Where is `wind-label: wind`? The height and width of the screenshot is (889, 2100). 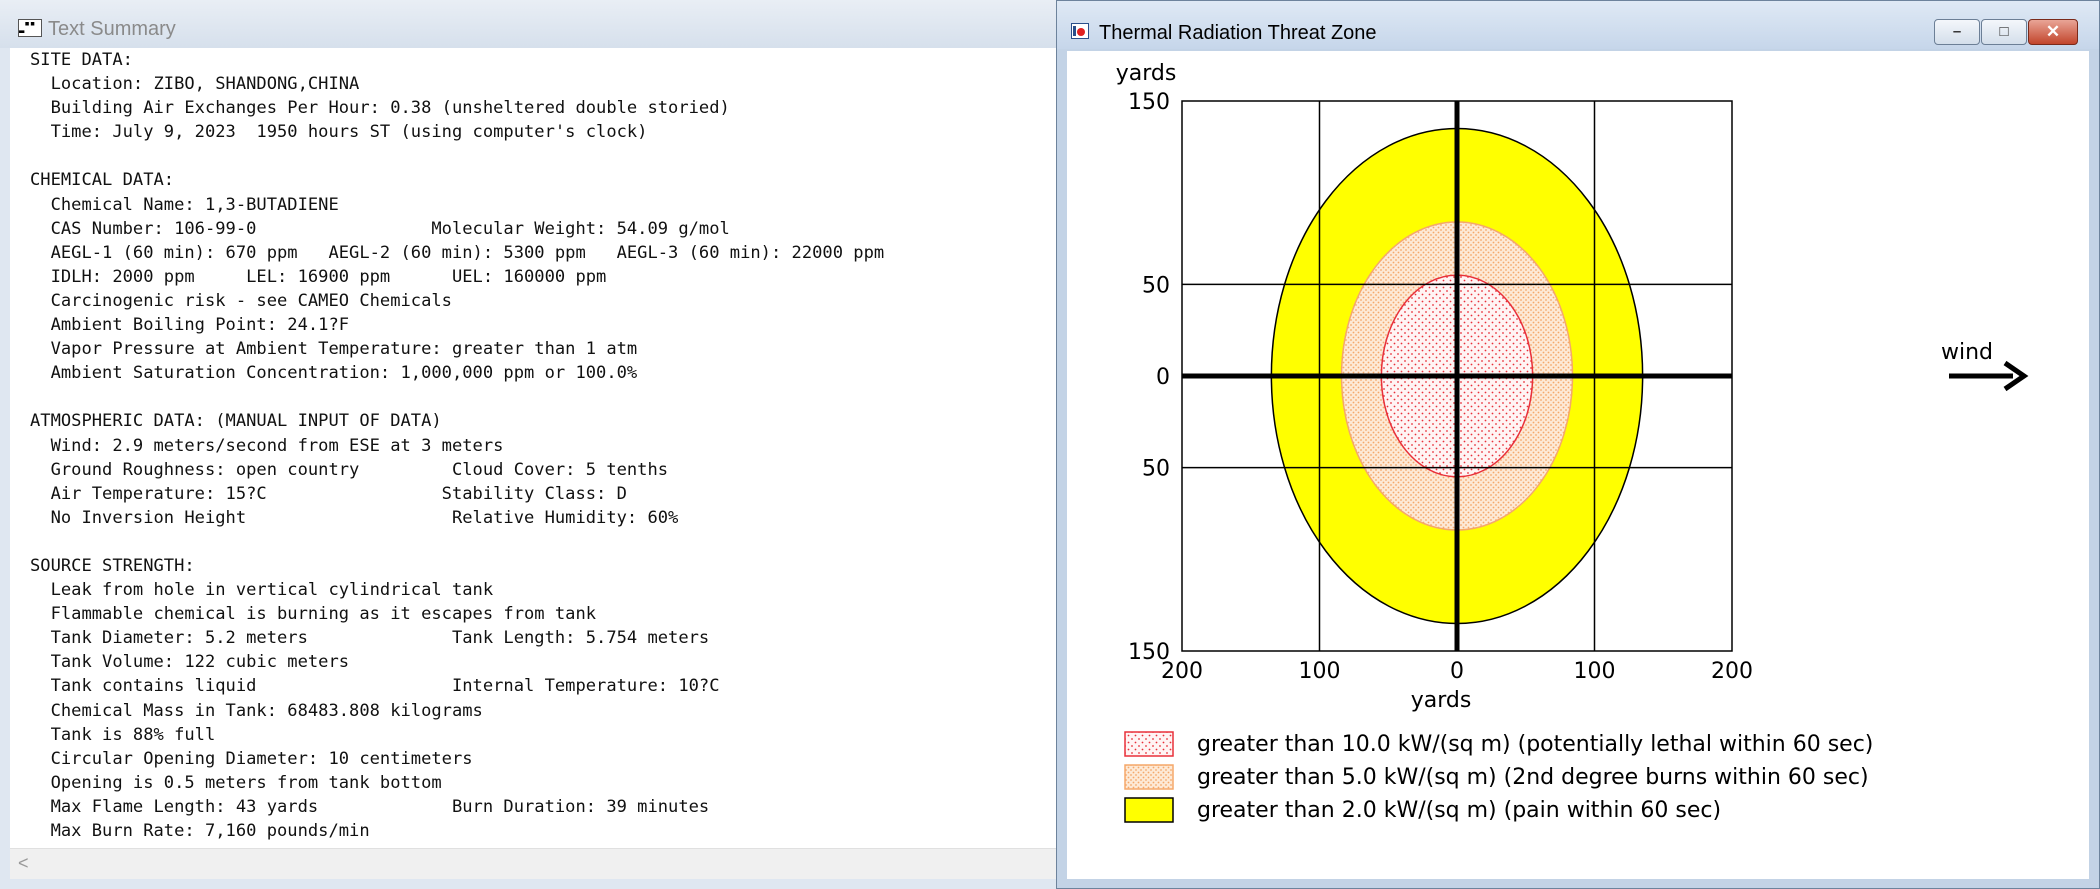
wind-label: wind is located at coordinates (1967, 352).